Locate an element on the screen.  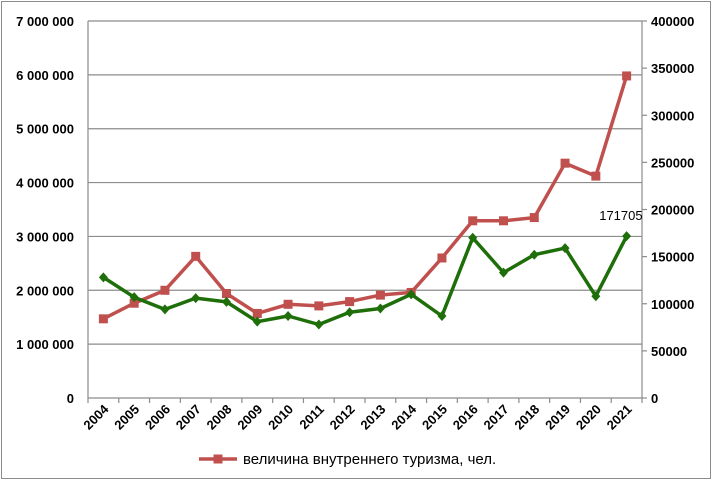
x-axis-tick-label: 2008 is located at coordinates (219, 417).